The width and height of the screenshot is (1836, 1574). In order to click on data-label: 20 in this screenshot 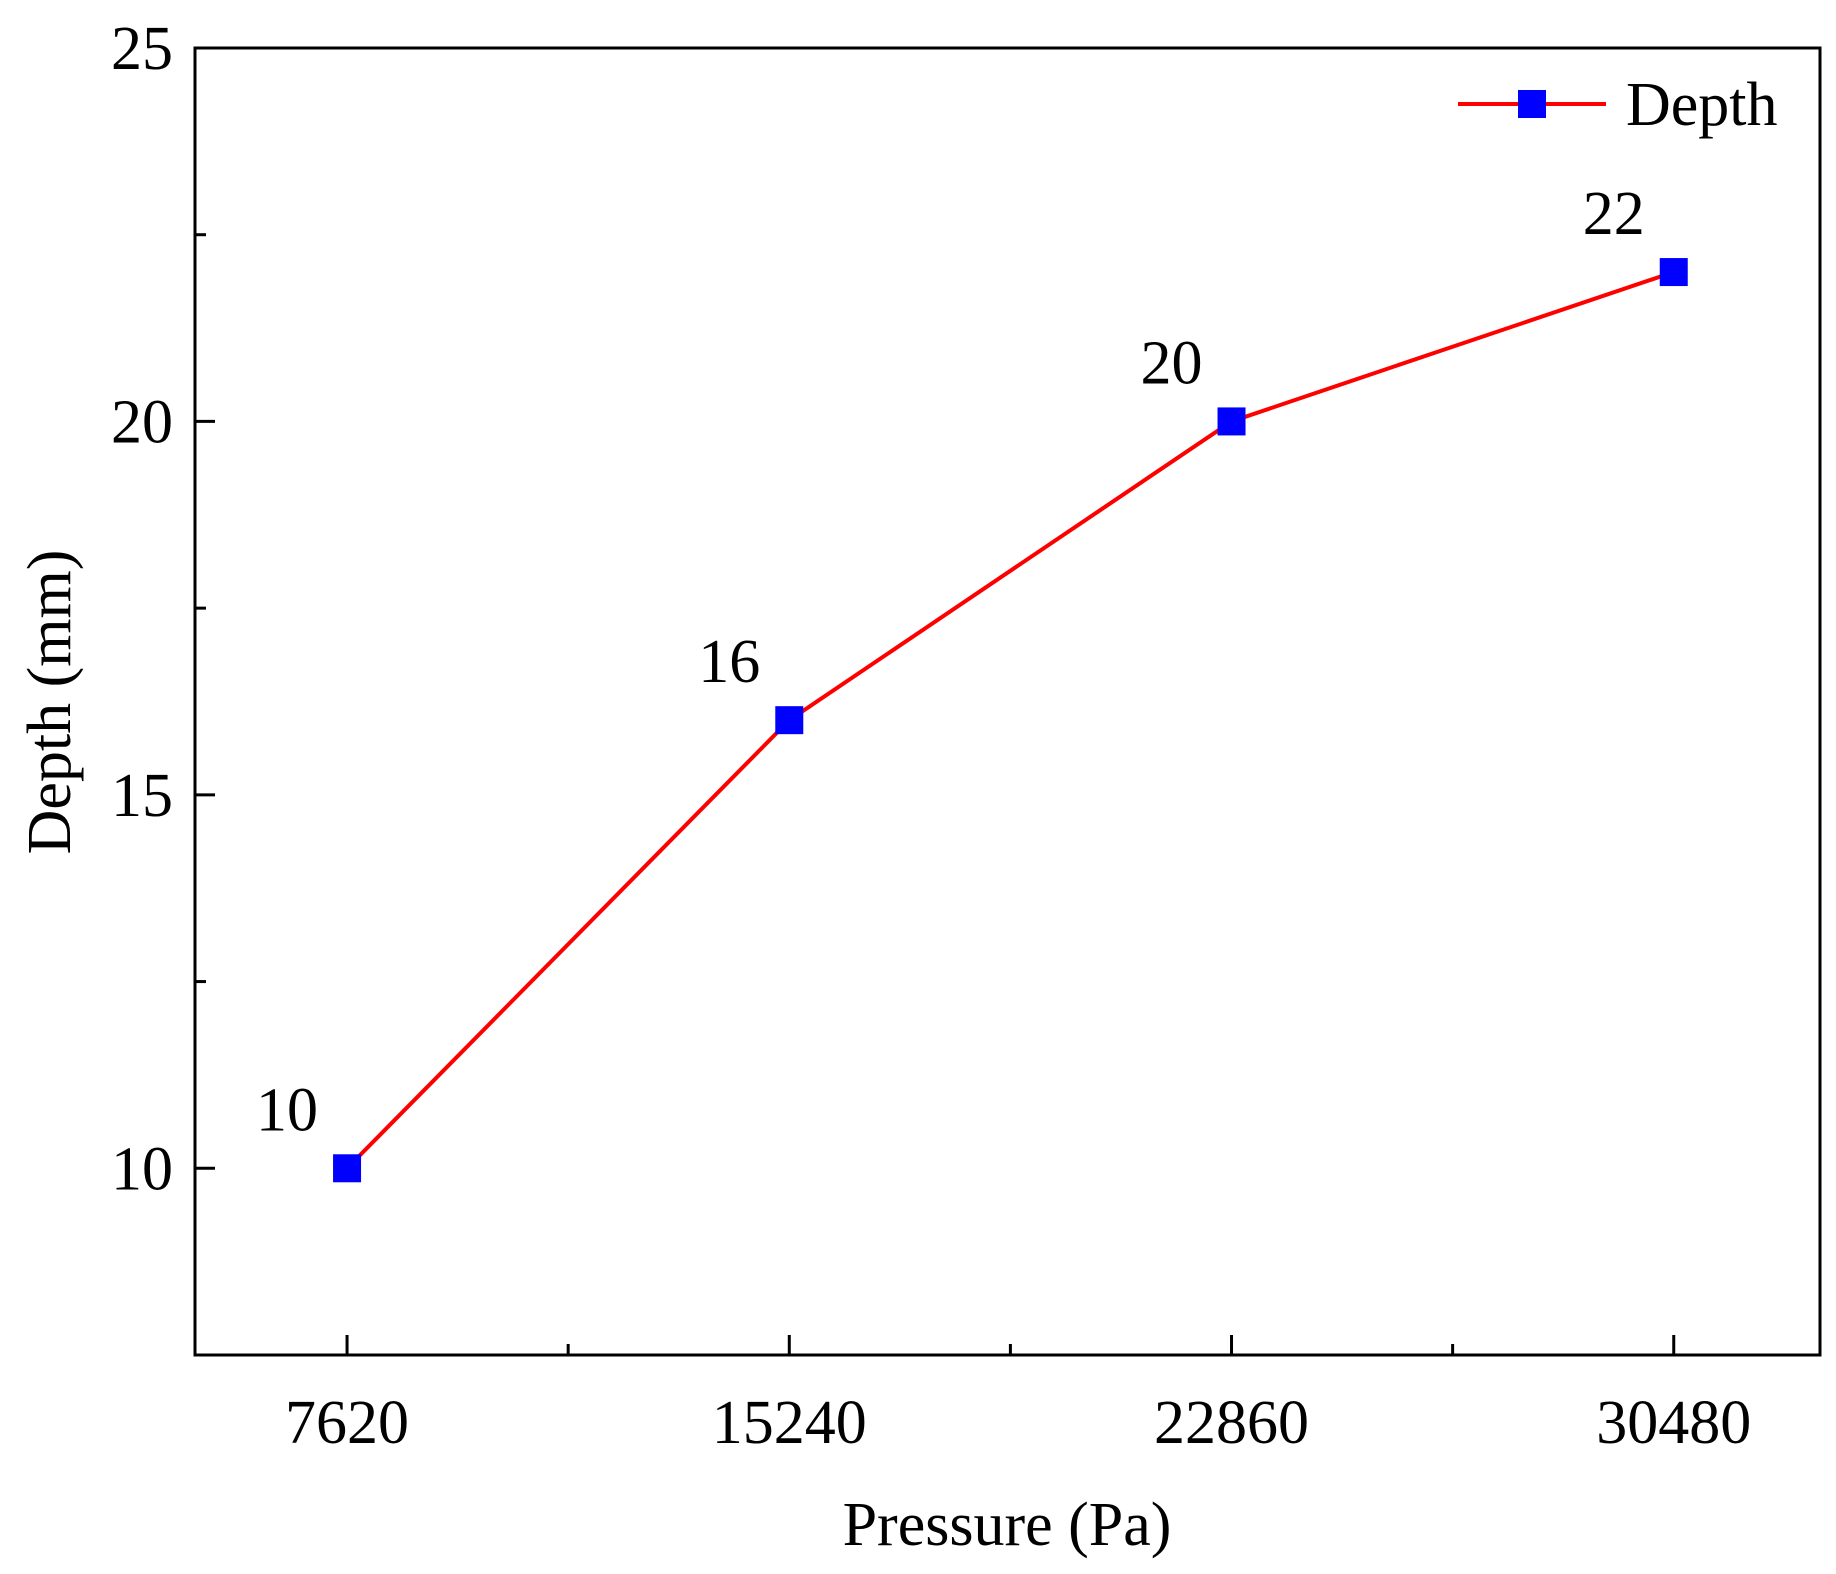, I will do `click(1172, 363)`.